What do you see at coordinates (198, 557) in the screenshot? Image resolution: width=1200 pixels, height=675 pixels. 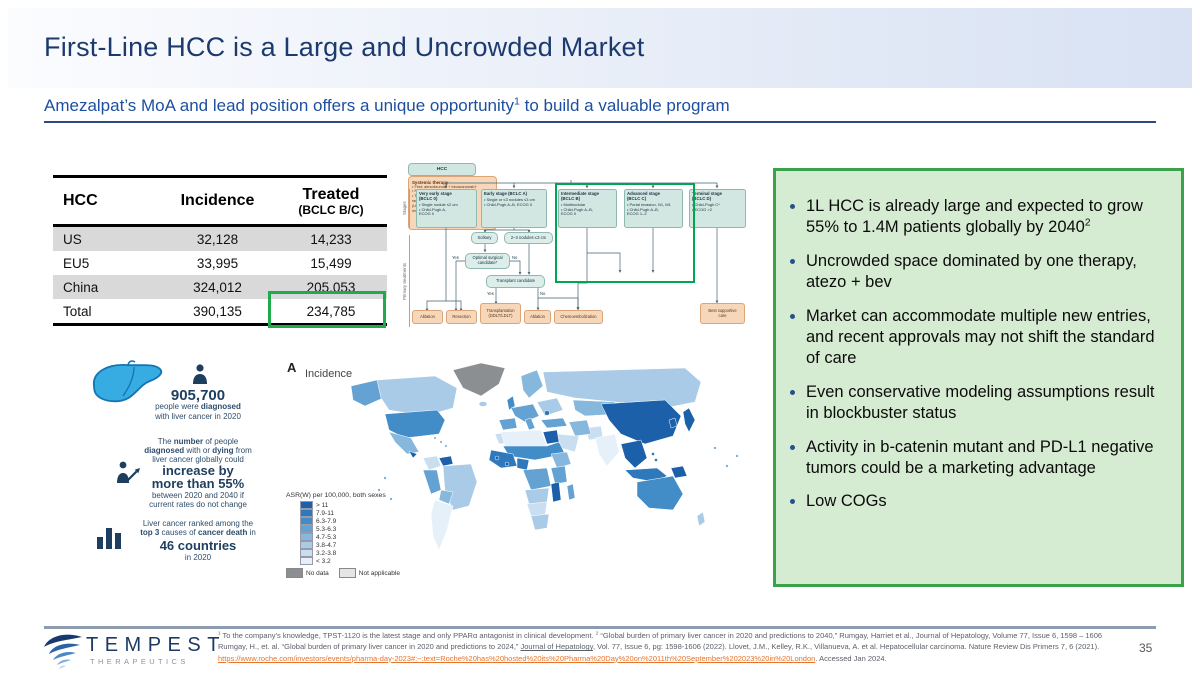 I see `stat-countries-line3: in 2020` at bounding box center [198, 557].